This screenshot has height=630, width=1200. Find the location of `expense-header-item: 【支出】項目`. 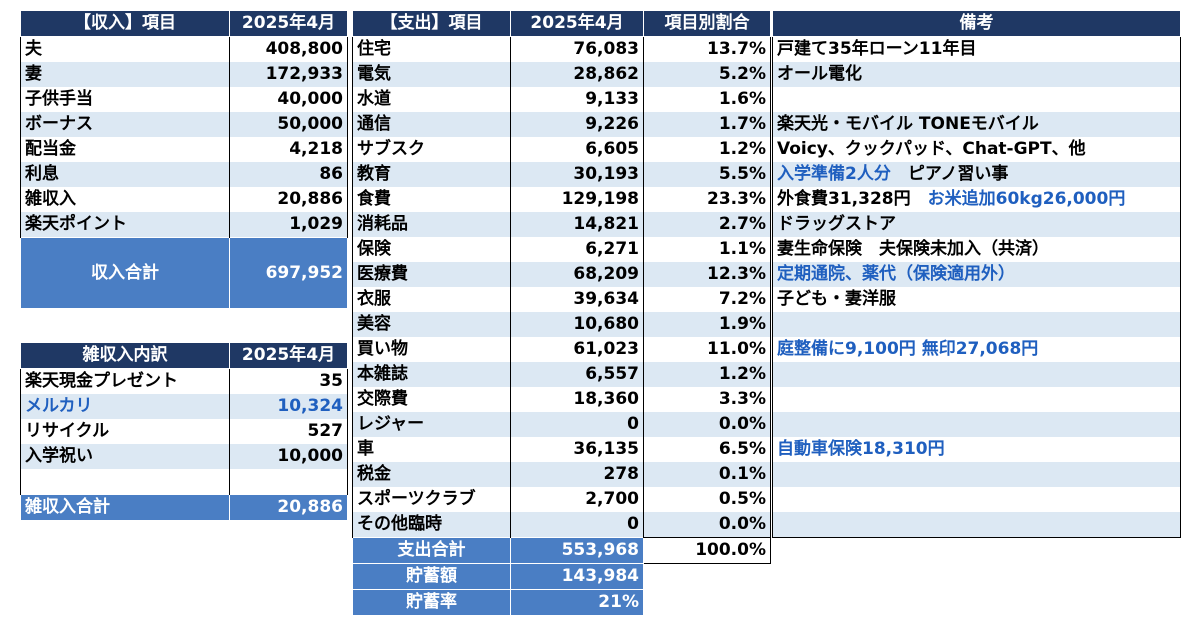

expense-header-item: 【支出】項目 is located at coordinates (431, 23).